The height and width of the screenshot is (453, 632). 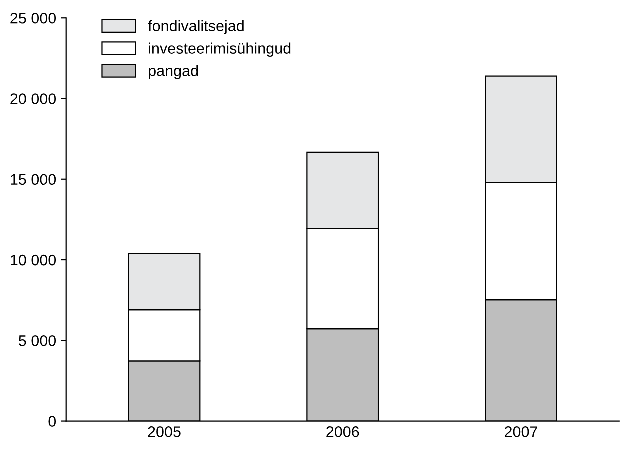 I want to click on legend-label: pangad, so click(x=173, y=72).